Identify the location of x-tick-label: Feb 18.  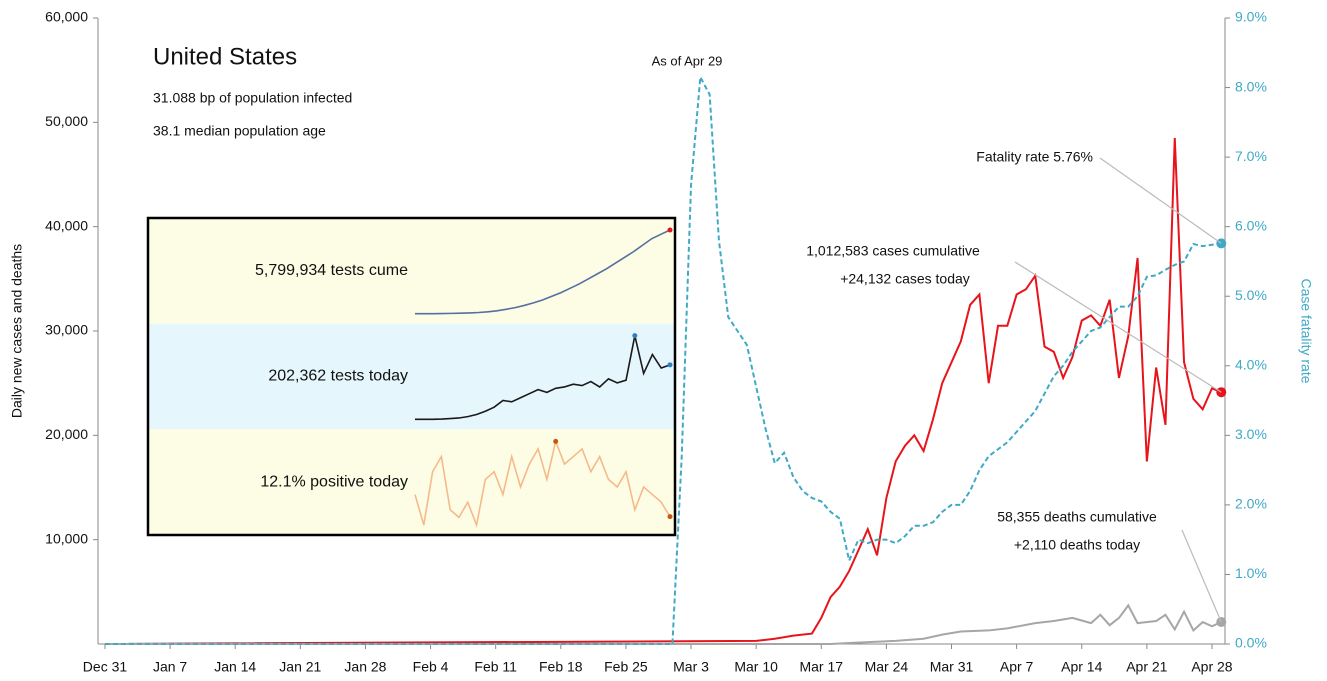
(561, 667).